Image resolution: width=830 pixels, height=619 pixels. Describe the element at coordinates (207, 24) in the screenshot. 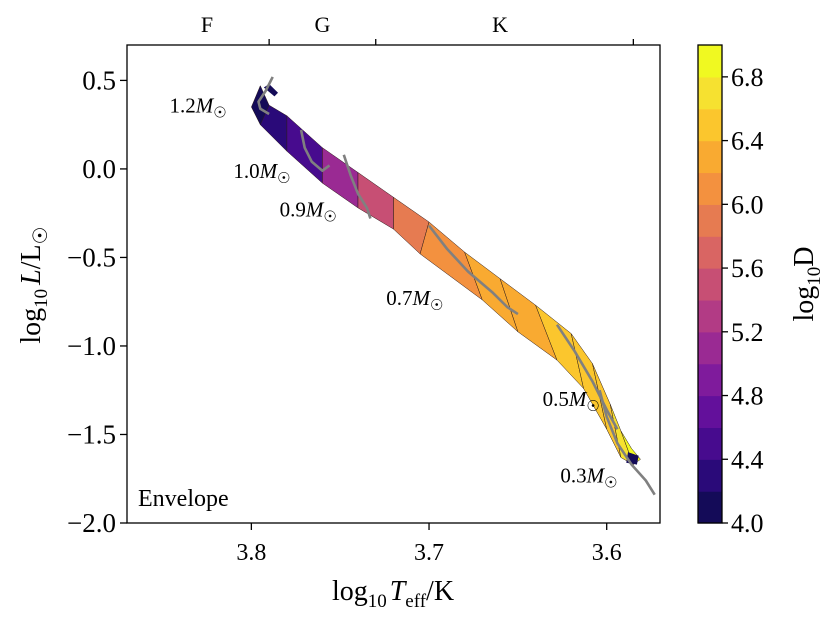

I see `spectral-class-label: F` at that location.